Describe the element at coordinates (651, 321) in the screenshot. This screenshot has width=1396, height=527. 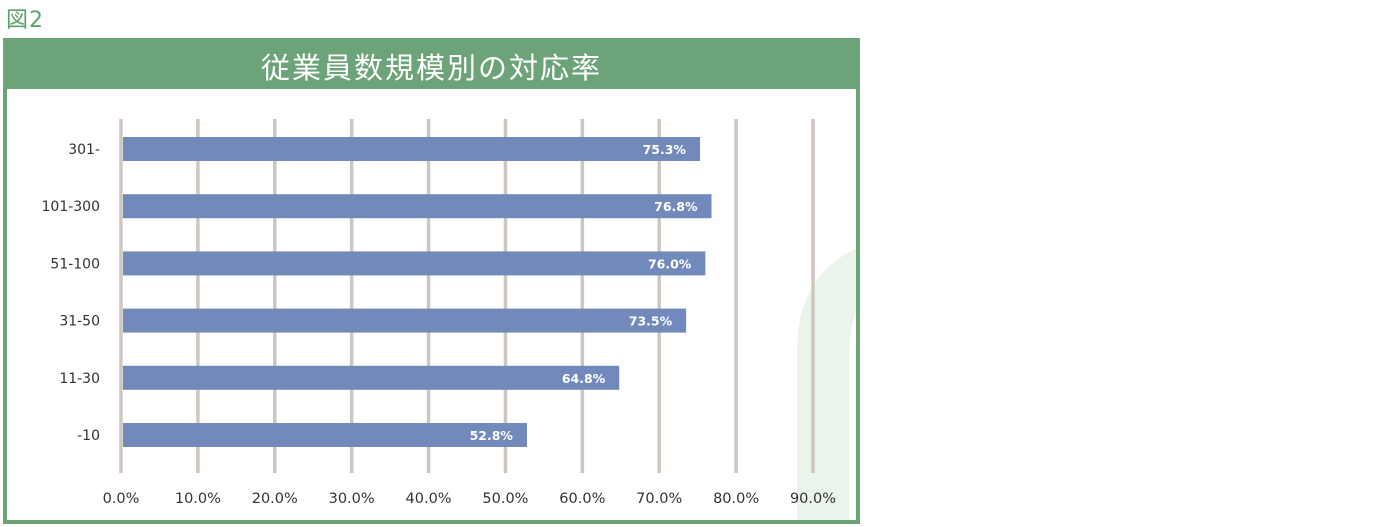
I see `data-label: 73.5%` at that location.